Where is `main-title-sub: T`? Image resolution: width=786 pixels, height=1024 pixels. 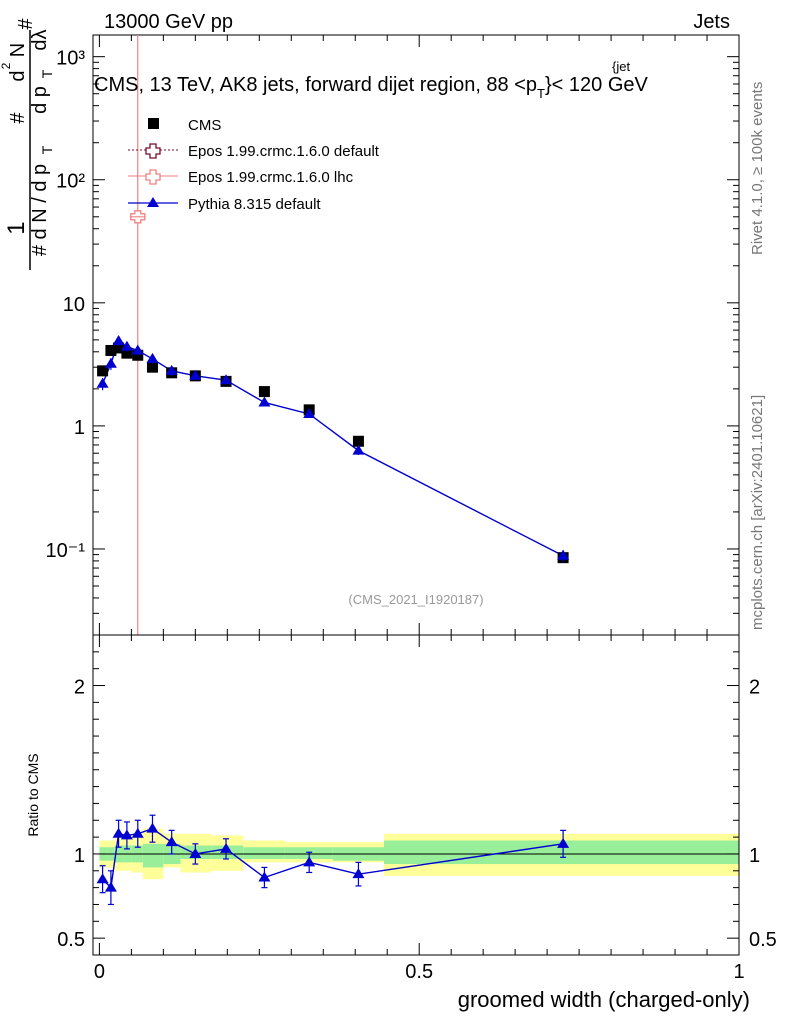
main-title-sub: T is located at coordinates (541, 93).